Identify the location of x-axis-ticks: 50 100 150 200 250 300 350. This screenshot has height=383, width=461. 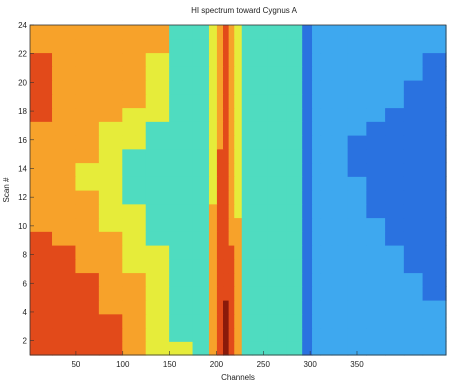
(217, 360).